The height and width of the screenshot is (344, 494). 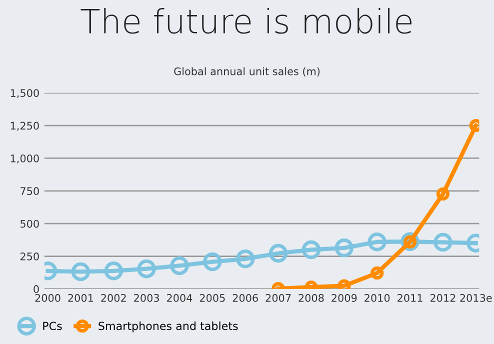 I want to click on chart-title: The future is mobile, so click(x=246, y=21).